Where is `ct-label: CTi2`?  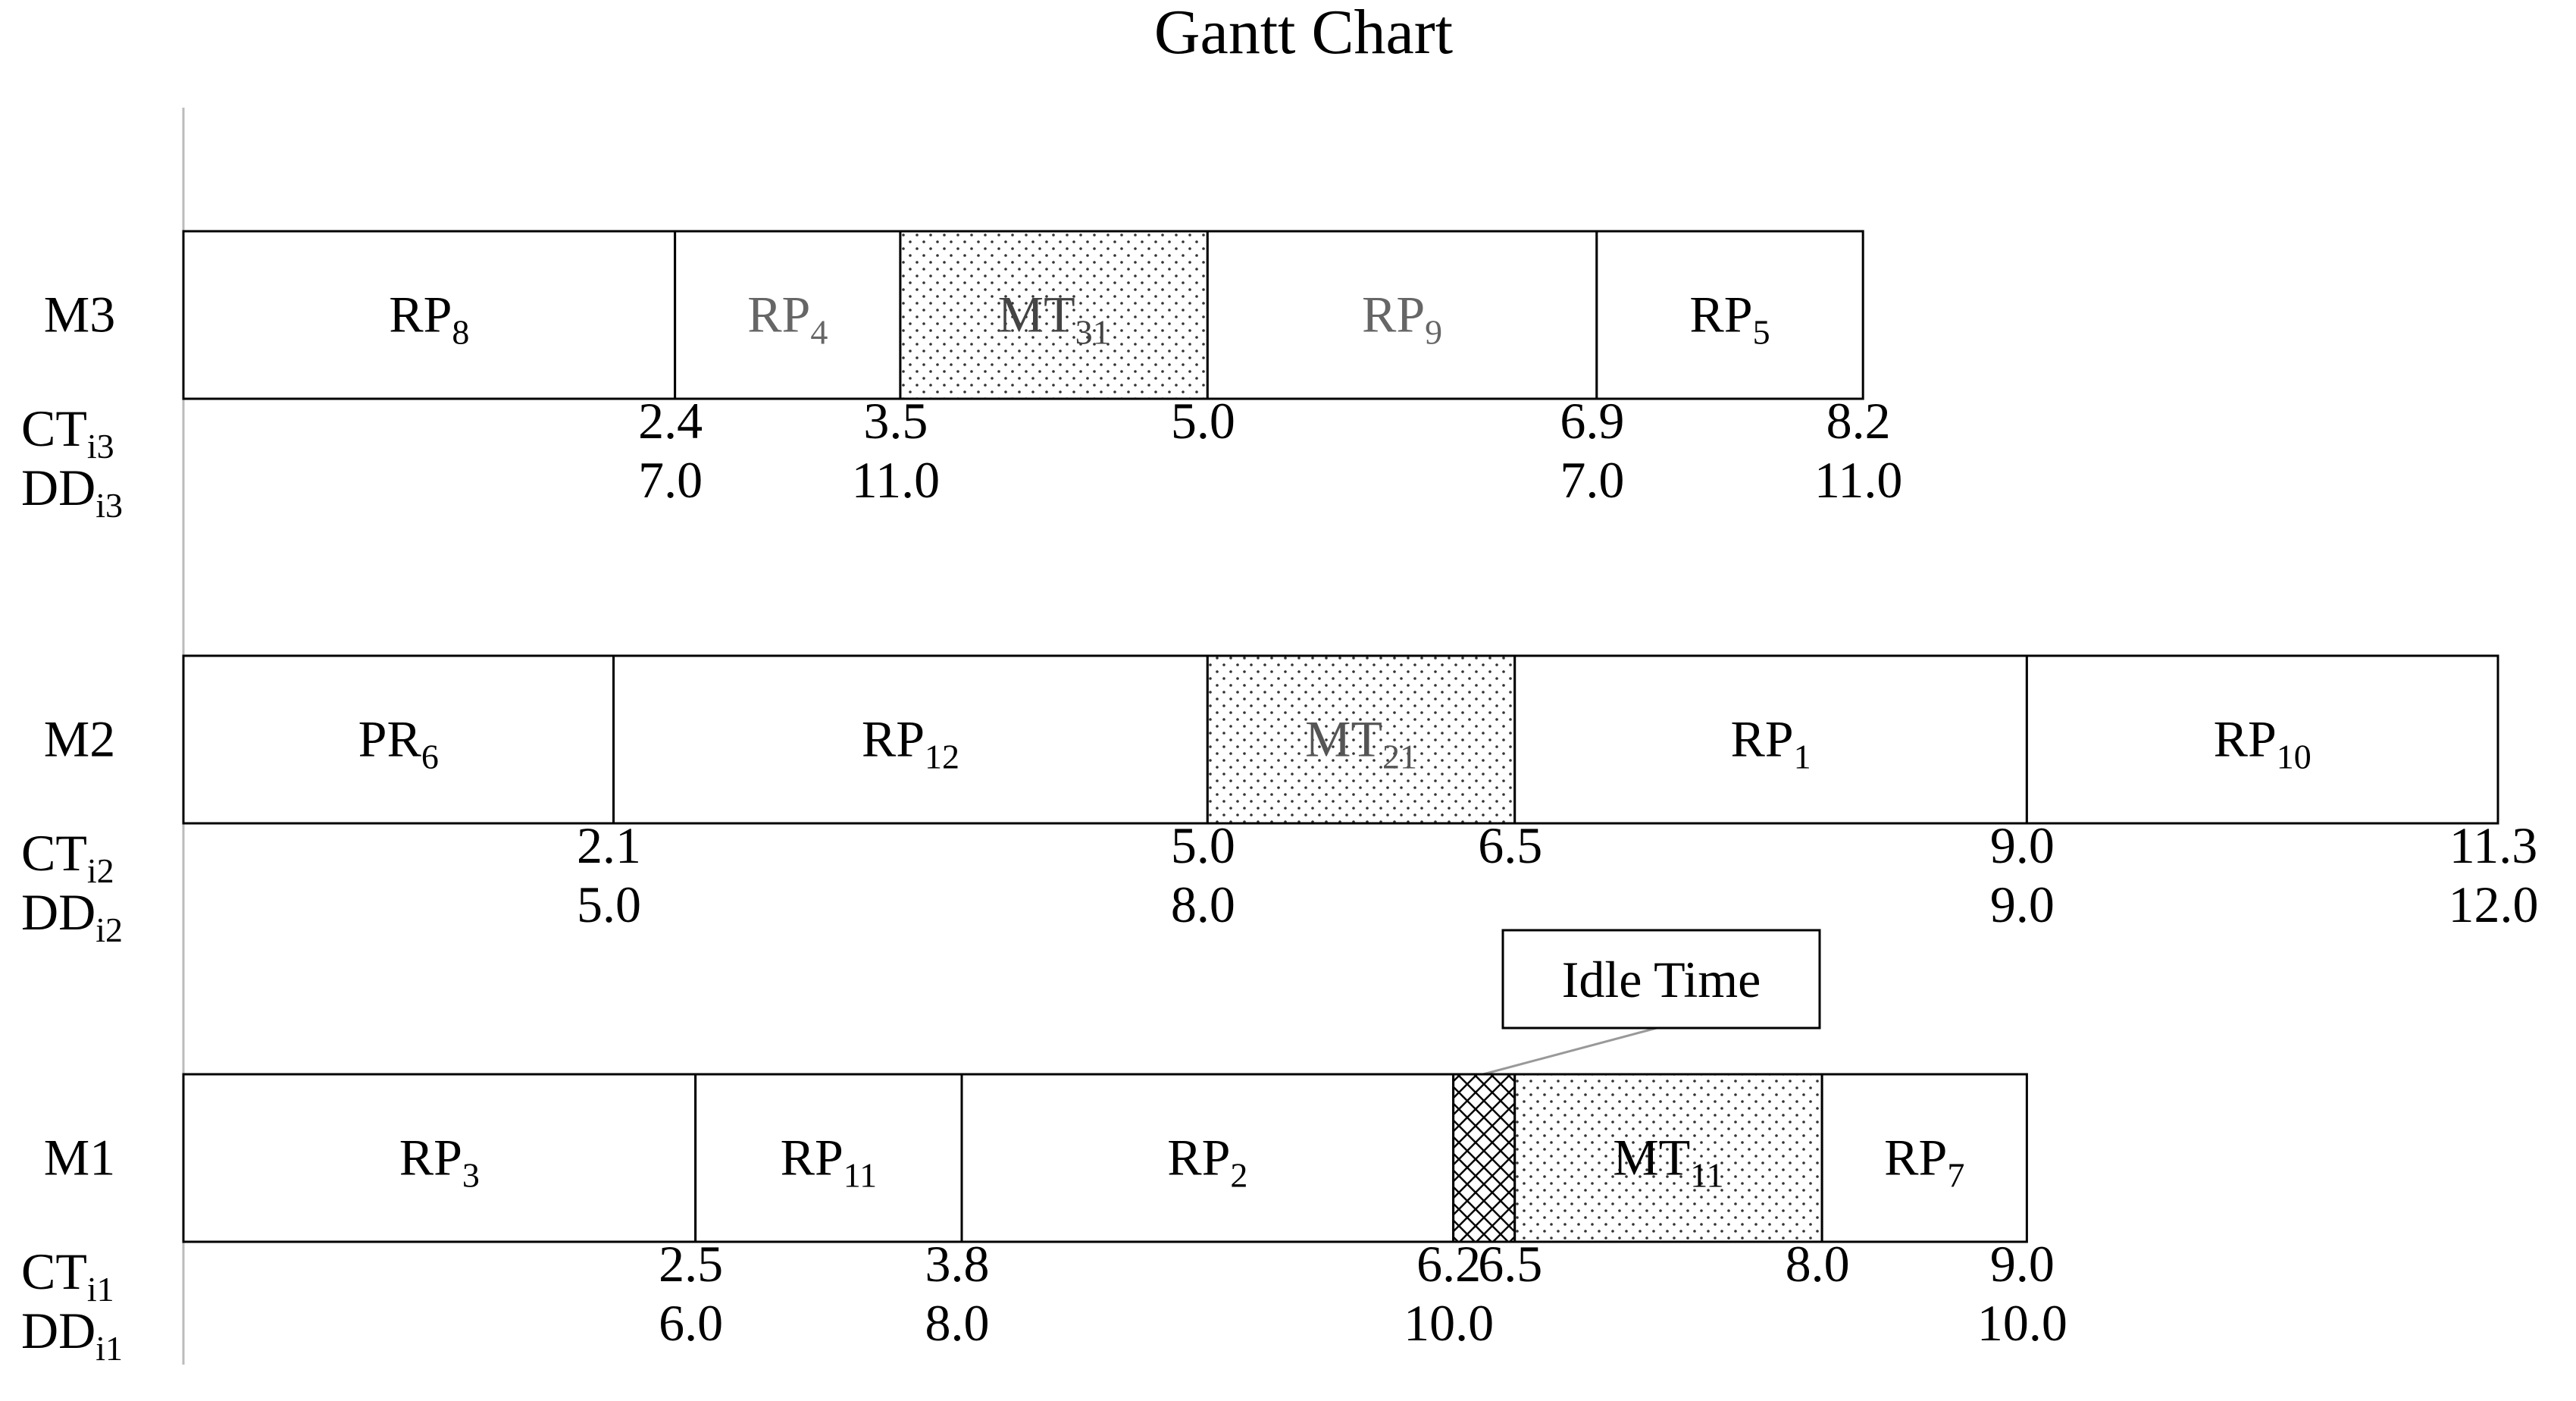 ct-label: CTi2 is located at coordinates (67, 857).